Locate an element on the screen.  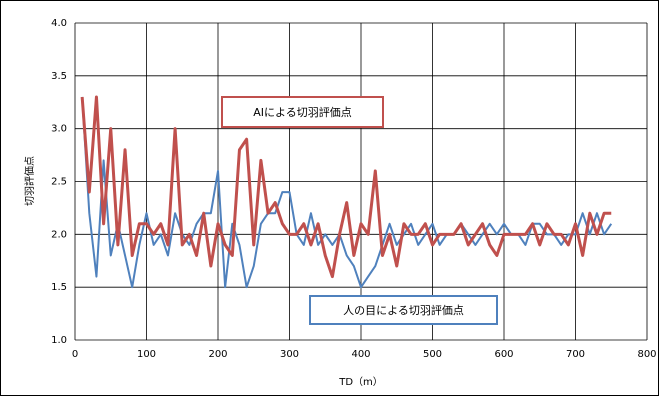
x-tick-label: 400 is located at coordinates (360, 354).